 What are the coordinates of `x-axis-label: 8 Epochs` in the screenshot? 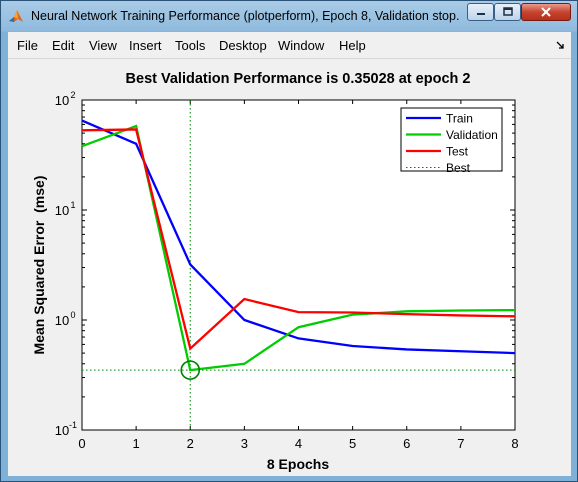 It's located at (298, 464).